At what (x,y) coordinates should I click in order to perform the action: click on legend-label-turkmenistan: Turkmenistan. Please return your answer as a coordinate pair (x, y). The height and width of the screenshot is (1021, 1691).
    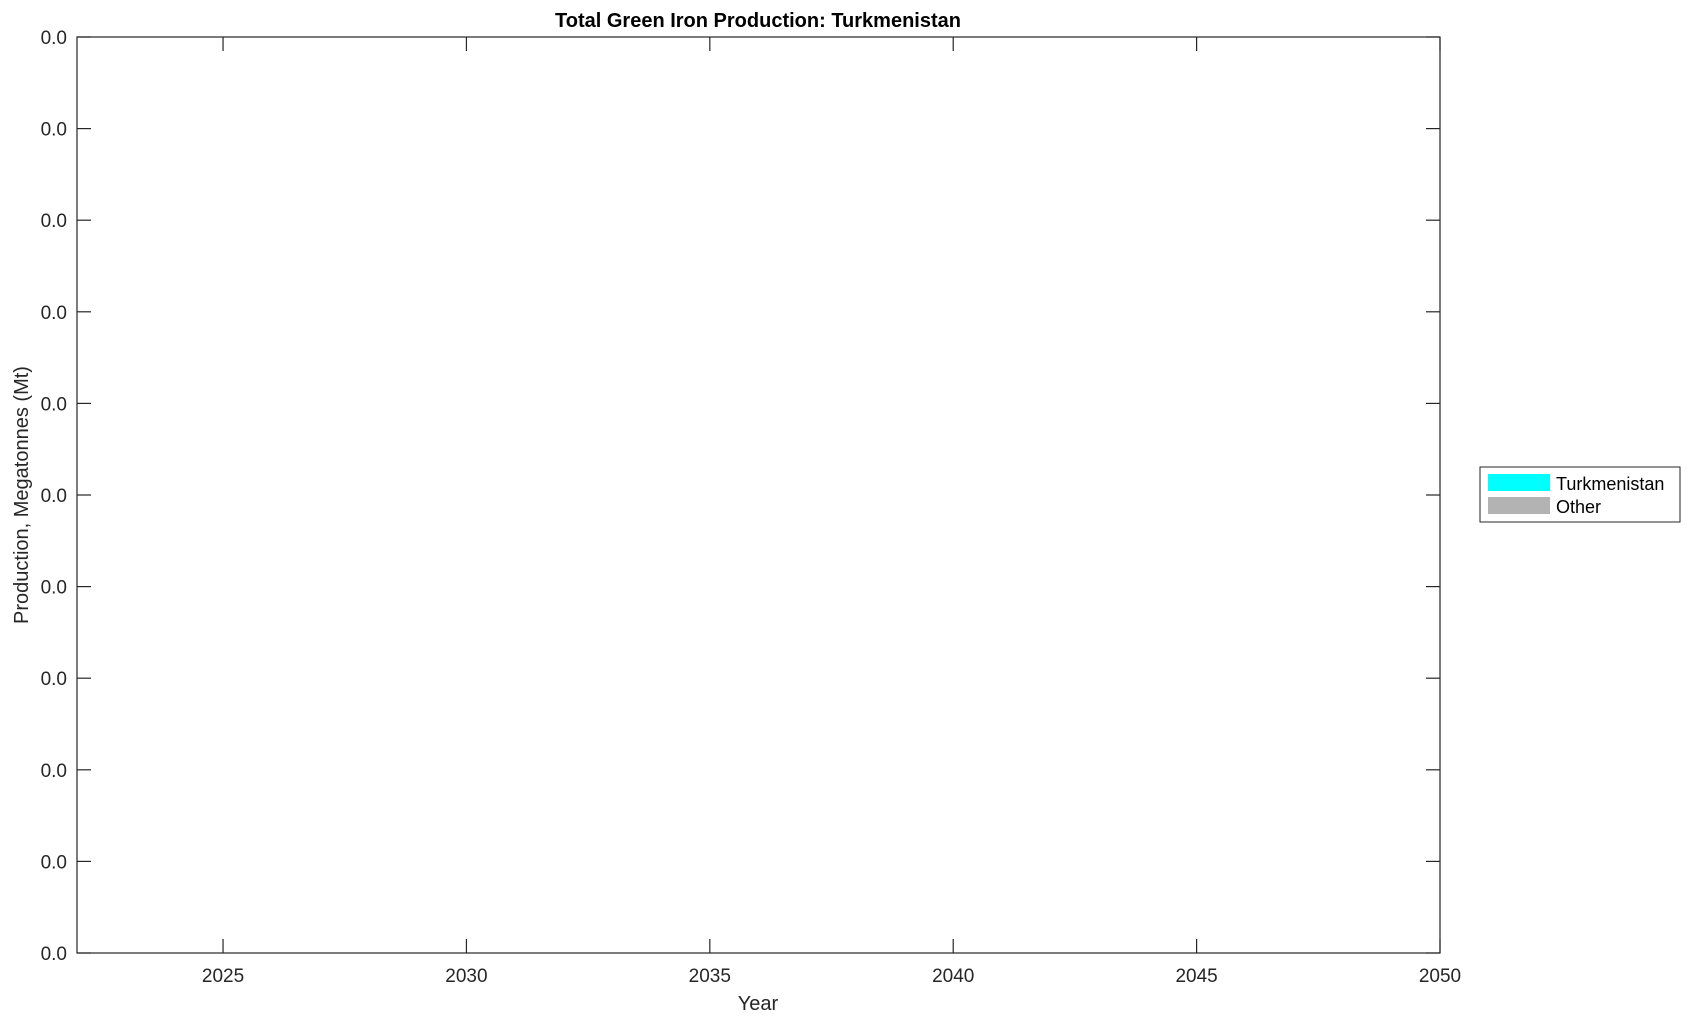
    Looking at the image, I should click on (1610, 484).